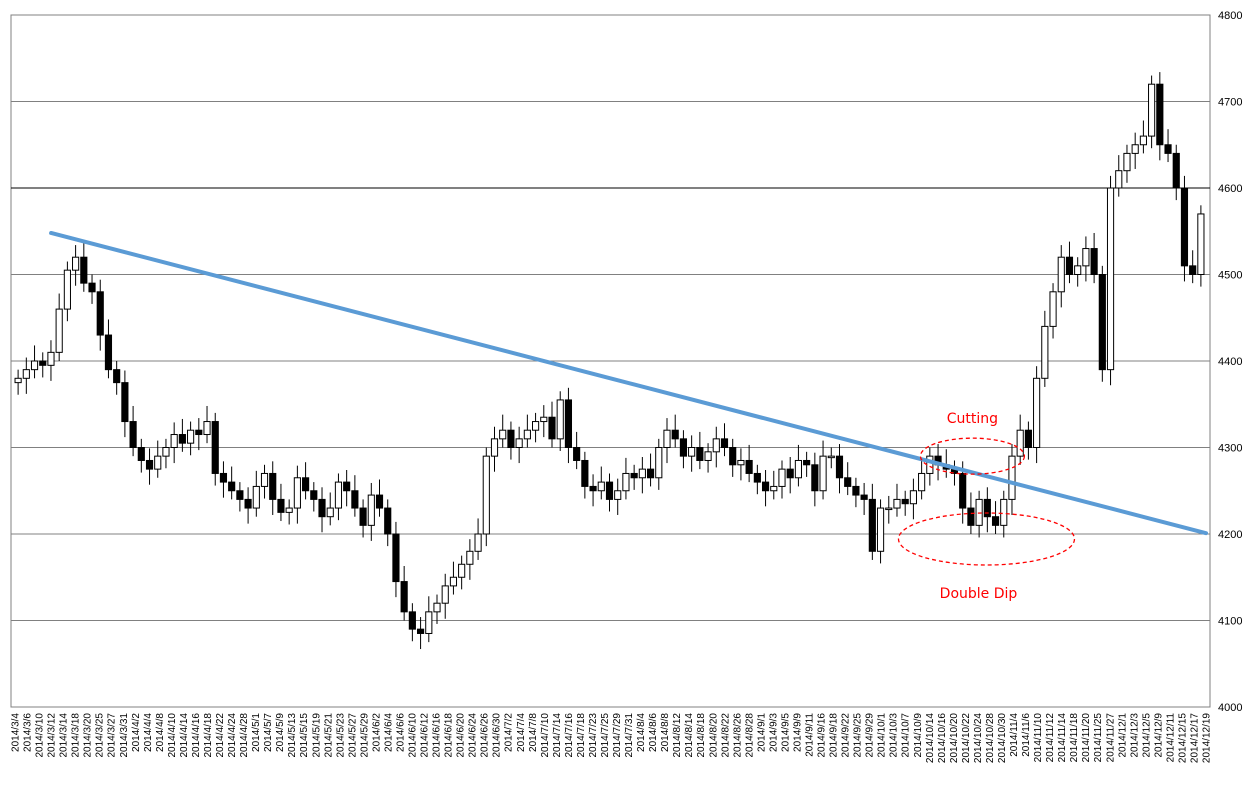  I want to click on x-tick-label: 2014/5/15, so click(304, 735).